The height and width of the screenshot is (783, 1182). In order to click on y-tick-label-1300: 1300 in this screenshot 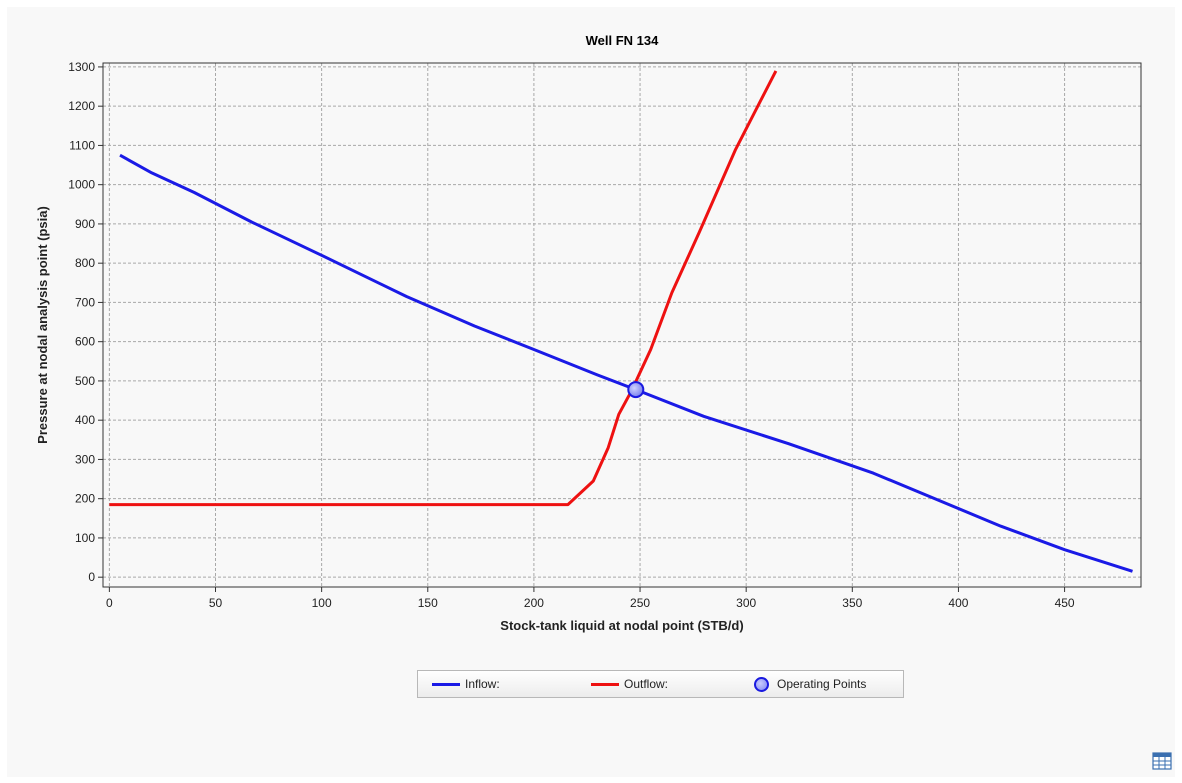, I will do `click(81, 67)`.